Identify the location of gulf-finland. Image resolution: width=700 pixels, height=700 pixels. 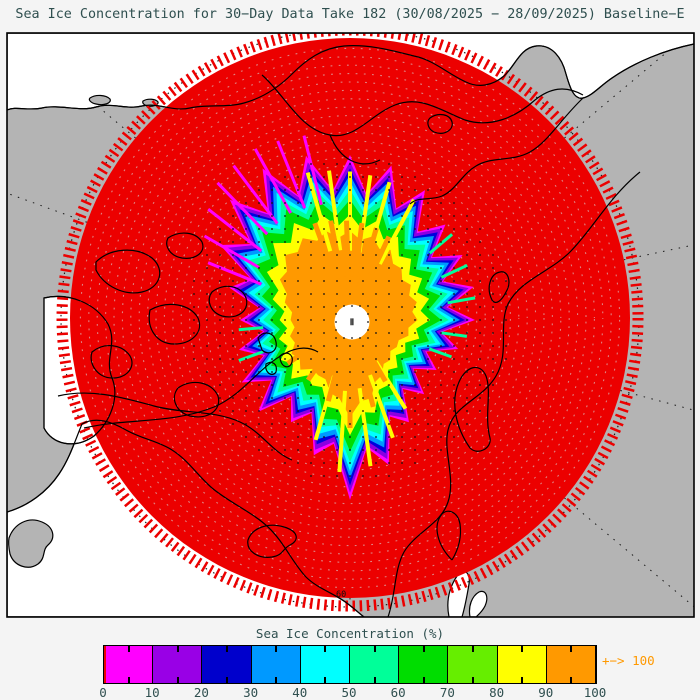
(478, 603).